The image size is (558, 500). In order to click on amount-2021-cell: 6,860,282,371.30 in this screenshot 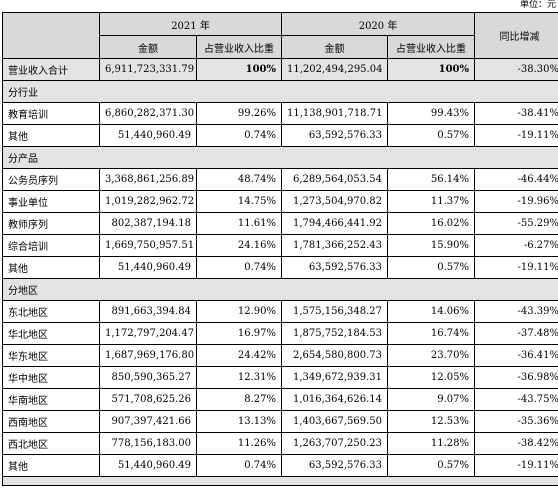, I will do `click(148, 113)`.